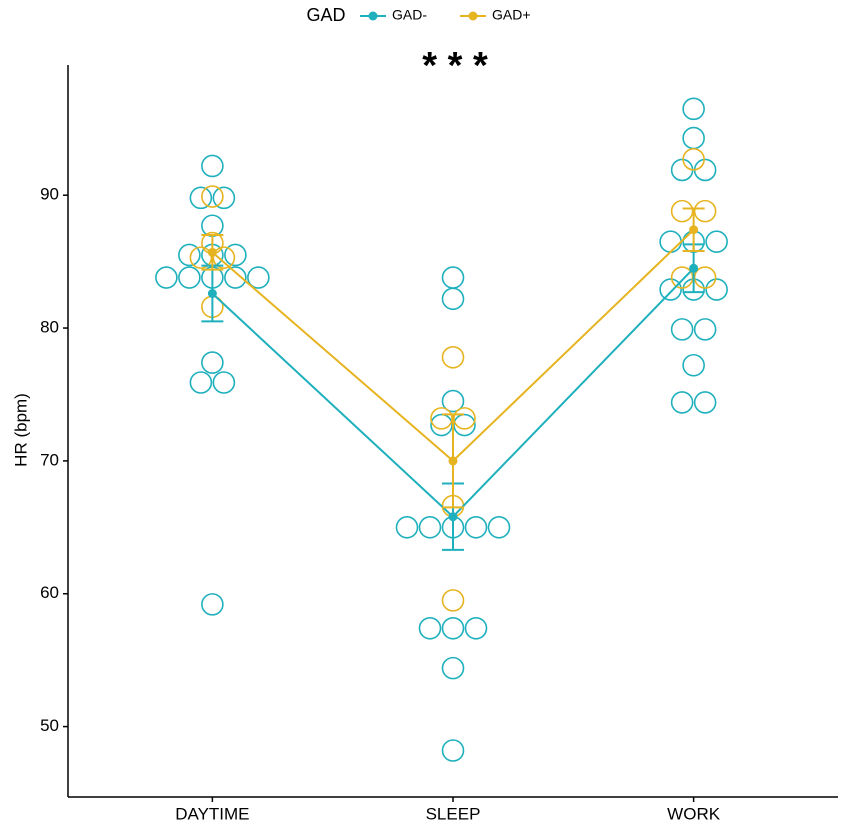 The image size is (854, 834). Describe the element at coordinates (49, 725) in the screenshot. I see `y-tick-label: 50` at that location.